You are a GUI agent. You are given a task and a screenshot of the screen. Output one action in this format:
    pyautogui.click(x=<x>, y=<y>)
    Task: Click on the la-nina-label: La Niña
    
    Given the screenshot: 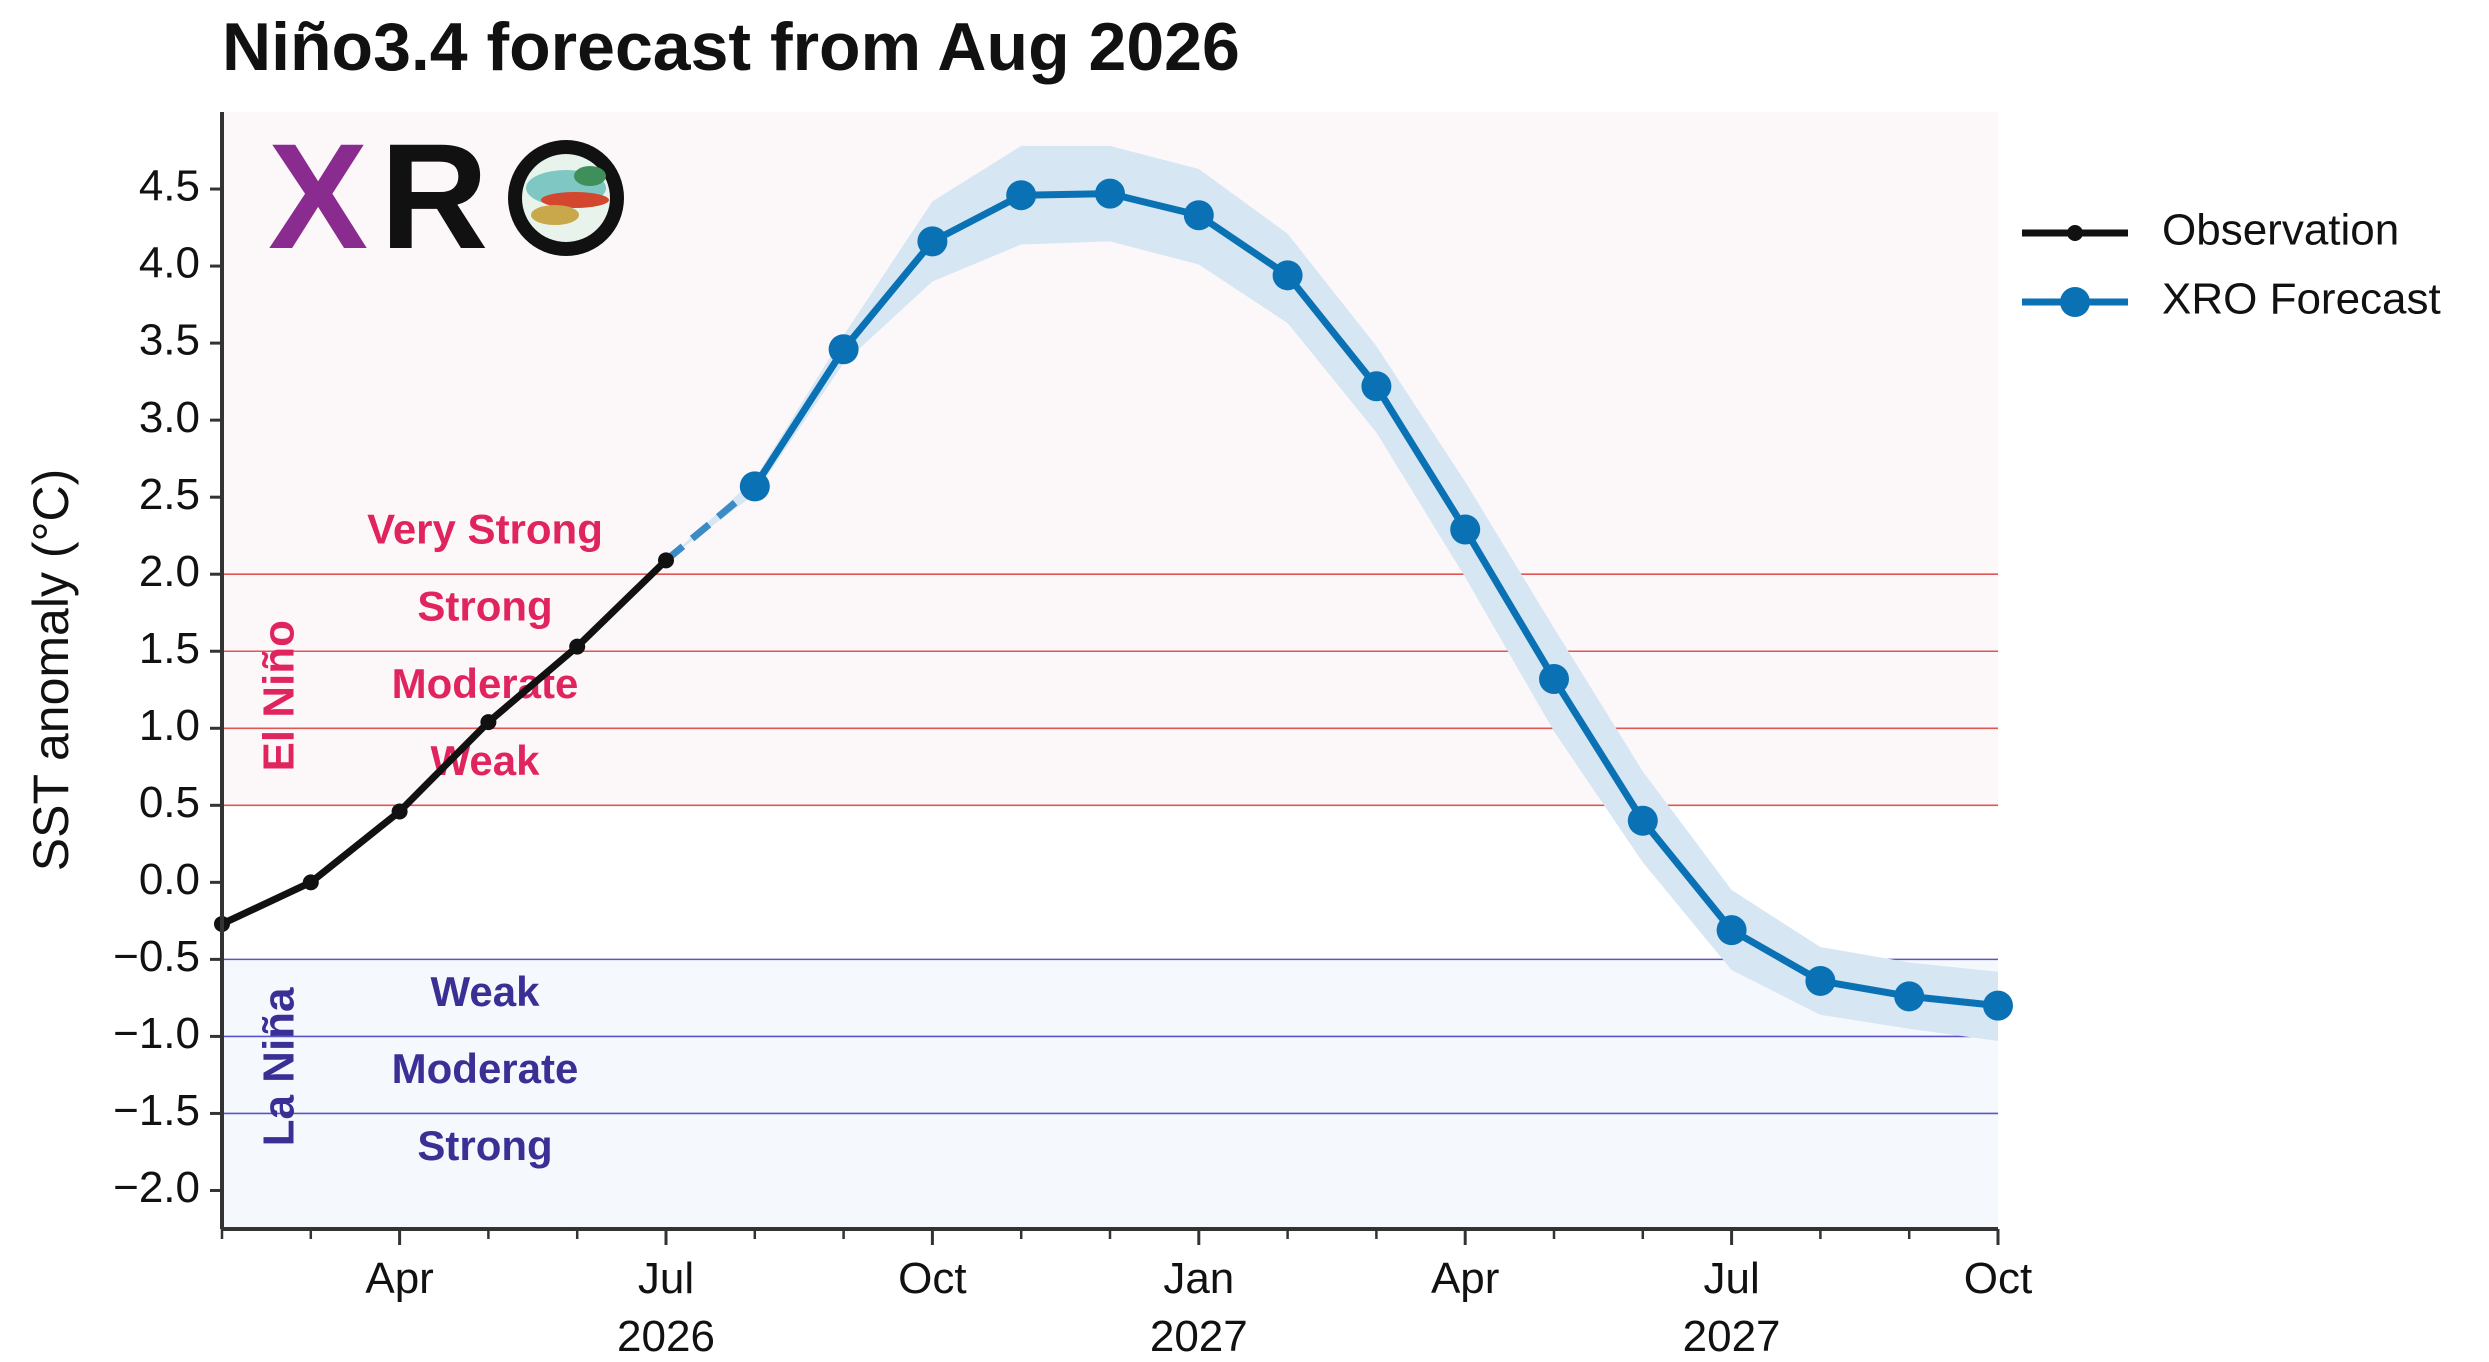 What is the action you would take?
    pyautogui.click(x=279, y=1066)
    